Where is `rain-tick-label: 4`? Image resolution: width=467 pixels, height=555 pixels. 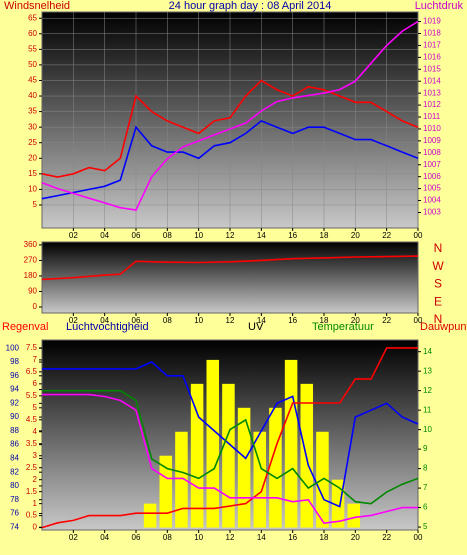 rain-tick-label: 4 is located at coordinates (35, 431).